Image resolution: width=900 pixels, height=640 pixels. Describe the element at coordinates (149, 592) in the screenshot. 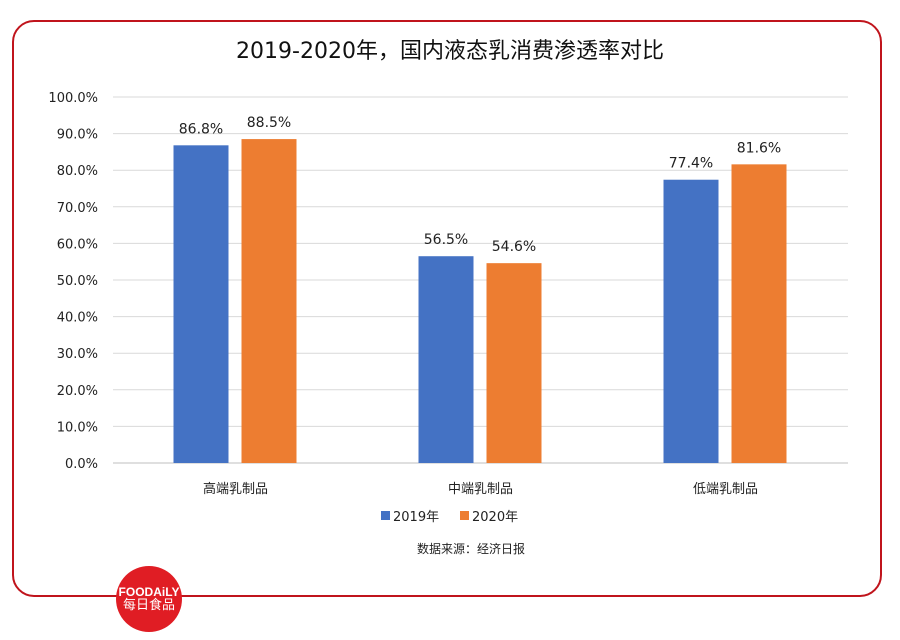

I see `logo-en: FOODAiLY` at that location.